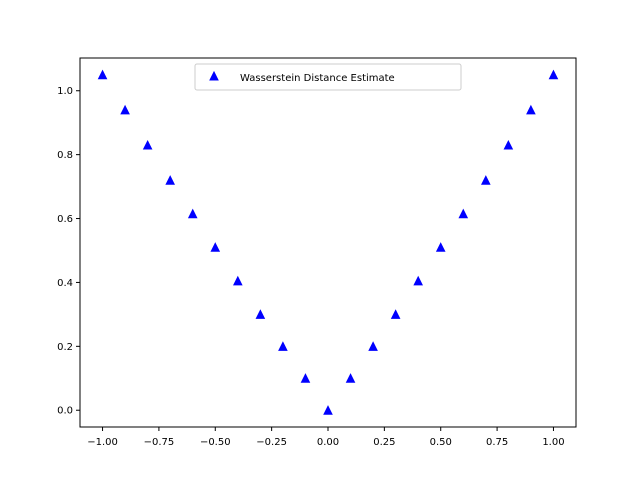  What do you see at coordinates (553, 442) in the screenshot?
I see `x-tick-label: 1.00` at bounding box center [553, 442].